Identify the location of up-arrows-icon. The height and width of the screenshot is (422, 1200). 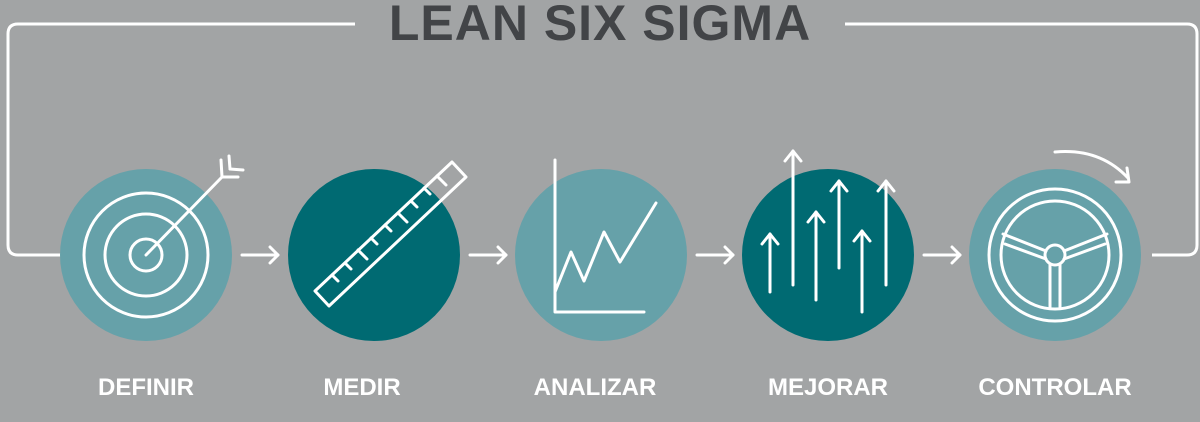
(828, 231).